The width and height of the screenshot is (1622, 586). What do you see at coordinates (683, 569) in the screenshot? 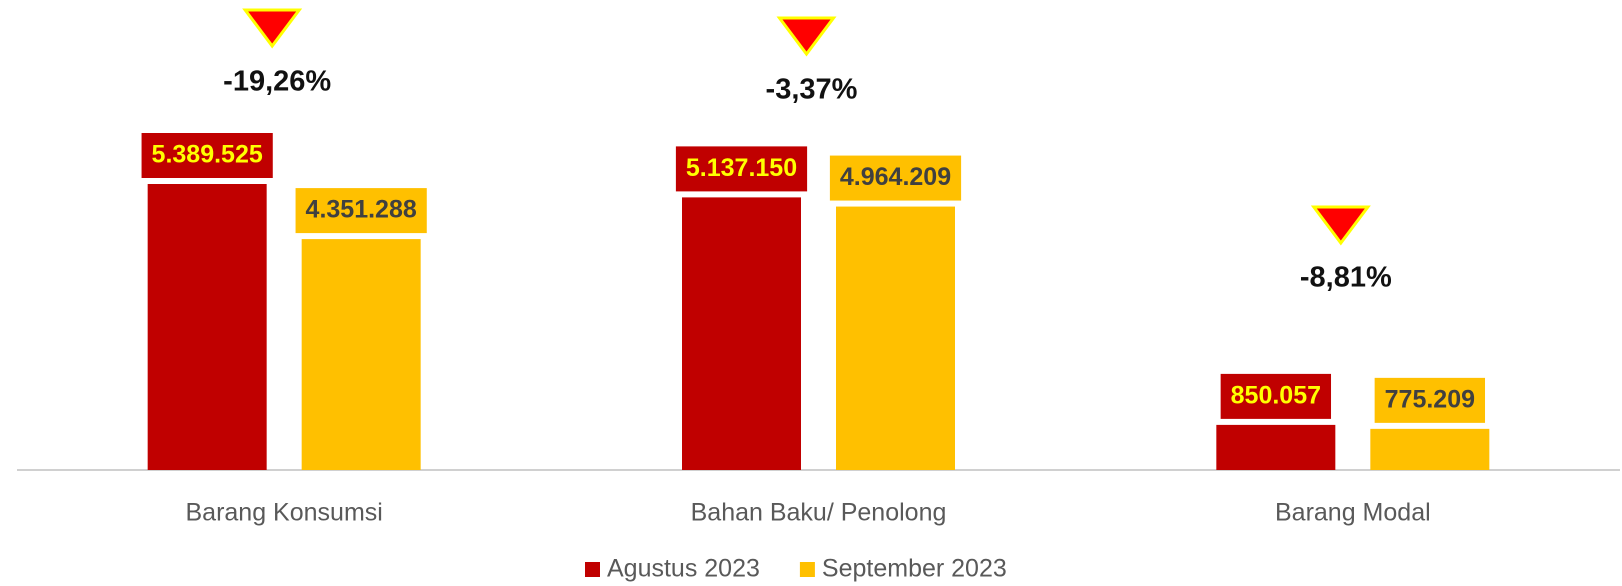
I see `legend-label: Agustus 2023` at bounding box center [683, 569].